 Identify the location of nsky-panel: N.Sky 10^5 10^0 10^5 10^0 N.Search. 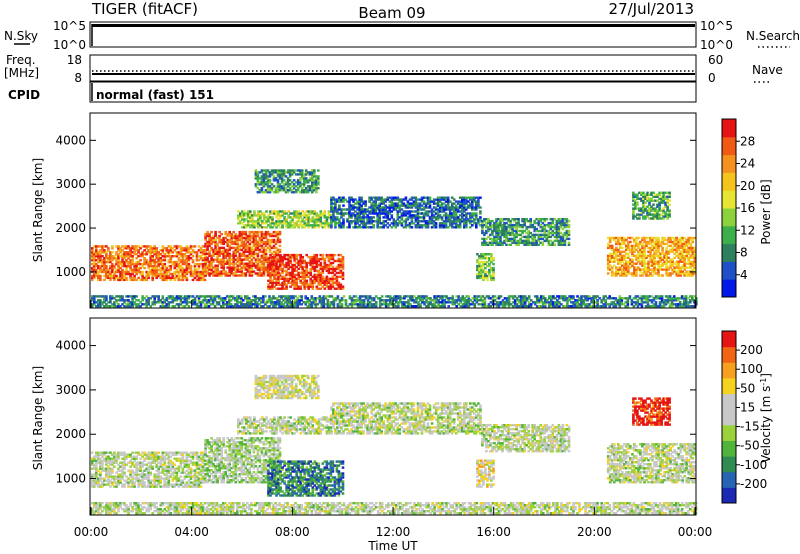
(402, 35).